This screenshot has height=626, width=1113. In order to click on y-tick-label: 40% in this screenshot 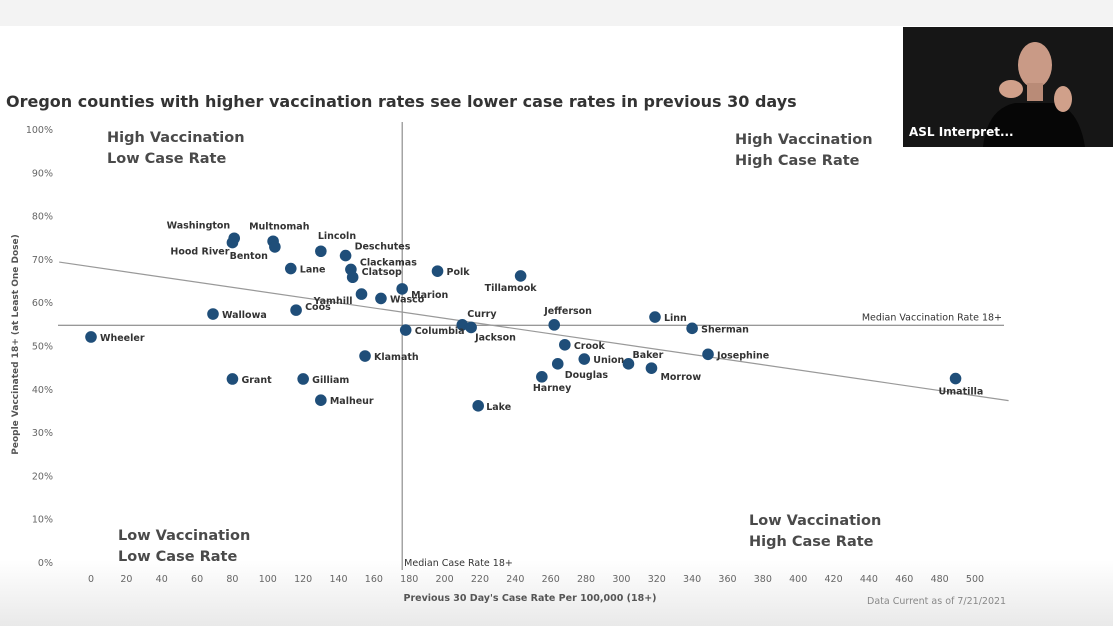, I will do `click(42, 390)`.